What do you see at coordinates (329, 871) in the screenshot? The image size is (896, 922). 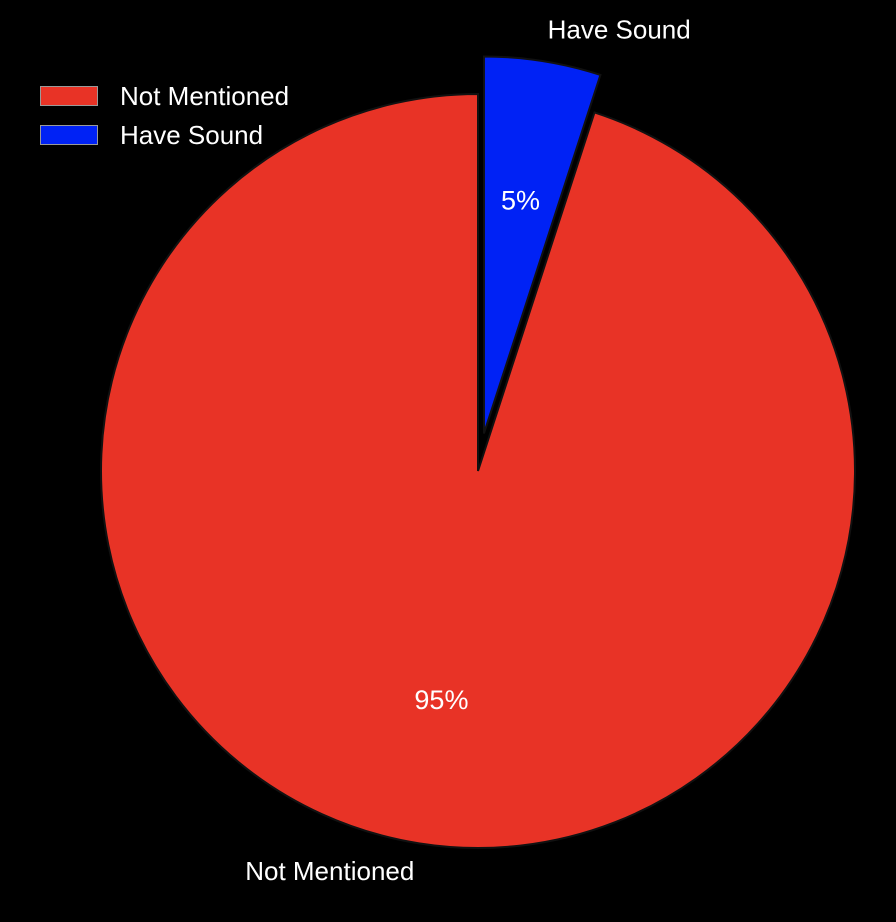 I see `pie-category-label-not-mentioned: Not Mentioned` at bounding box center [329, 871].